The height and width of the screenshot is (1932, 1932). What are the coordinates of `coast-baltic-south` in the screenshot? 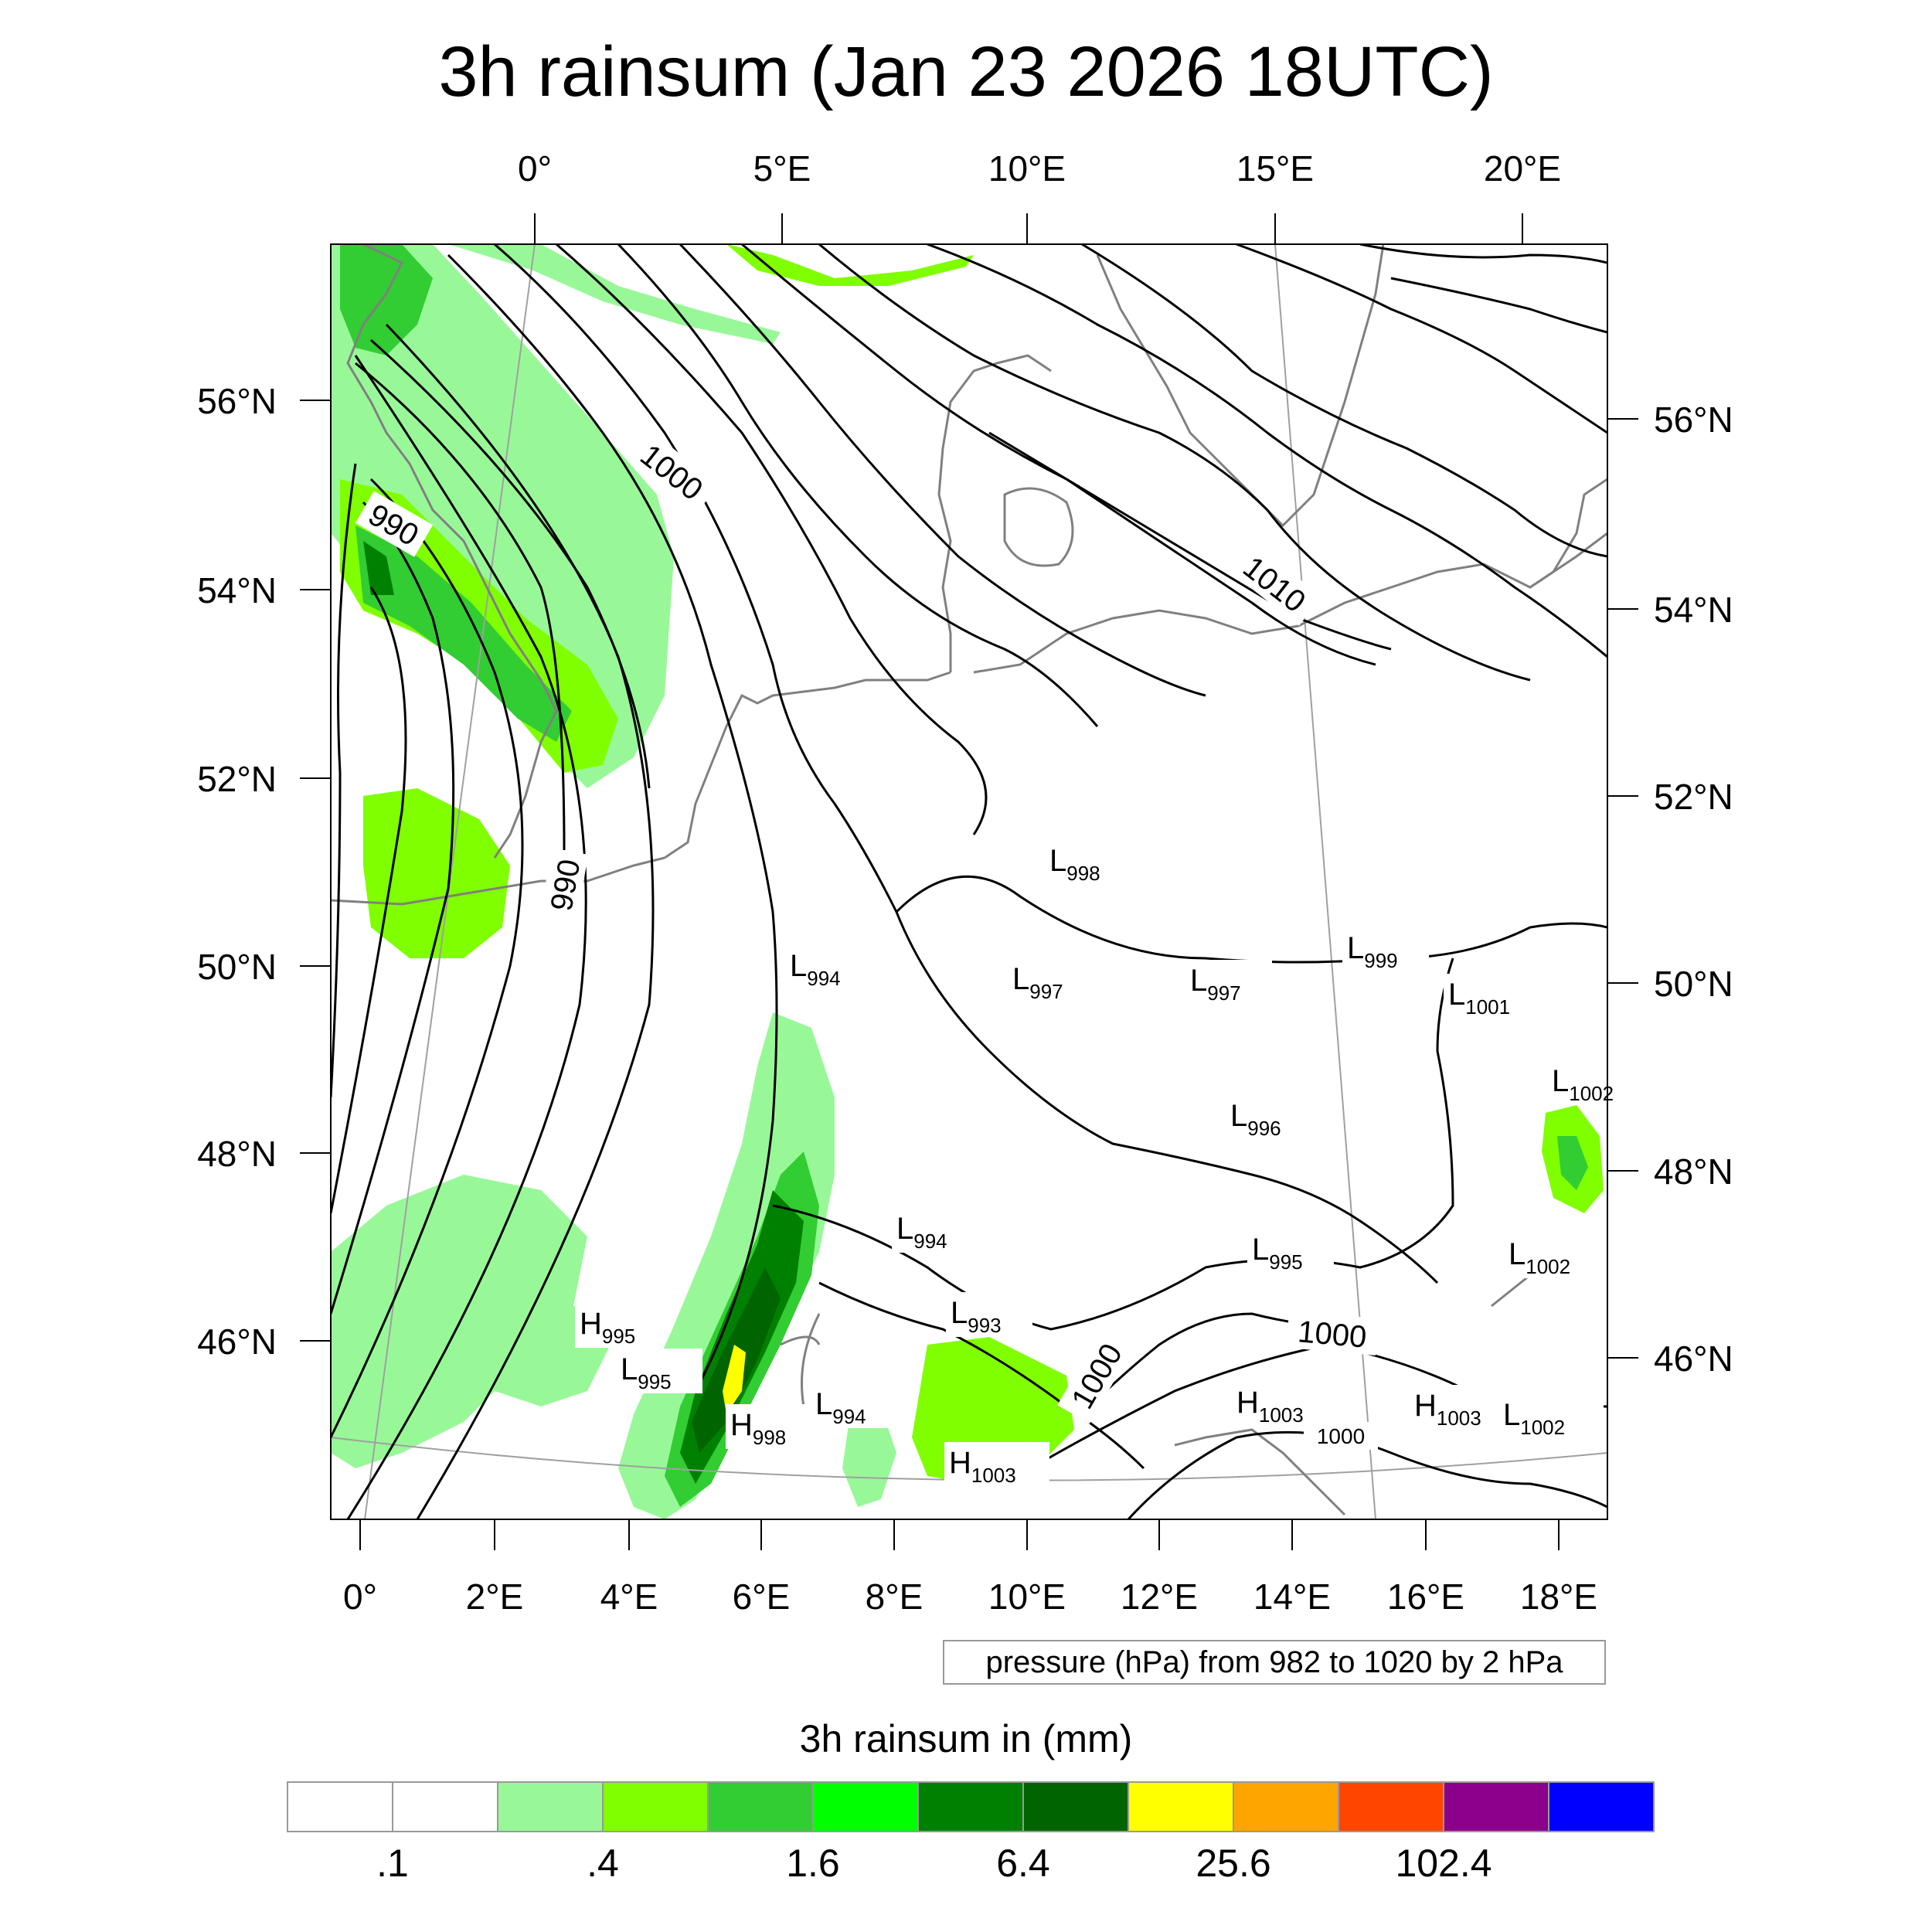 It's located at (1290, 603).